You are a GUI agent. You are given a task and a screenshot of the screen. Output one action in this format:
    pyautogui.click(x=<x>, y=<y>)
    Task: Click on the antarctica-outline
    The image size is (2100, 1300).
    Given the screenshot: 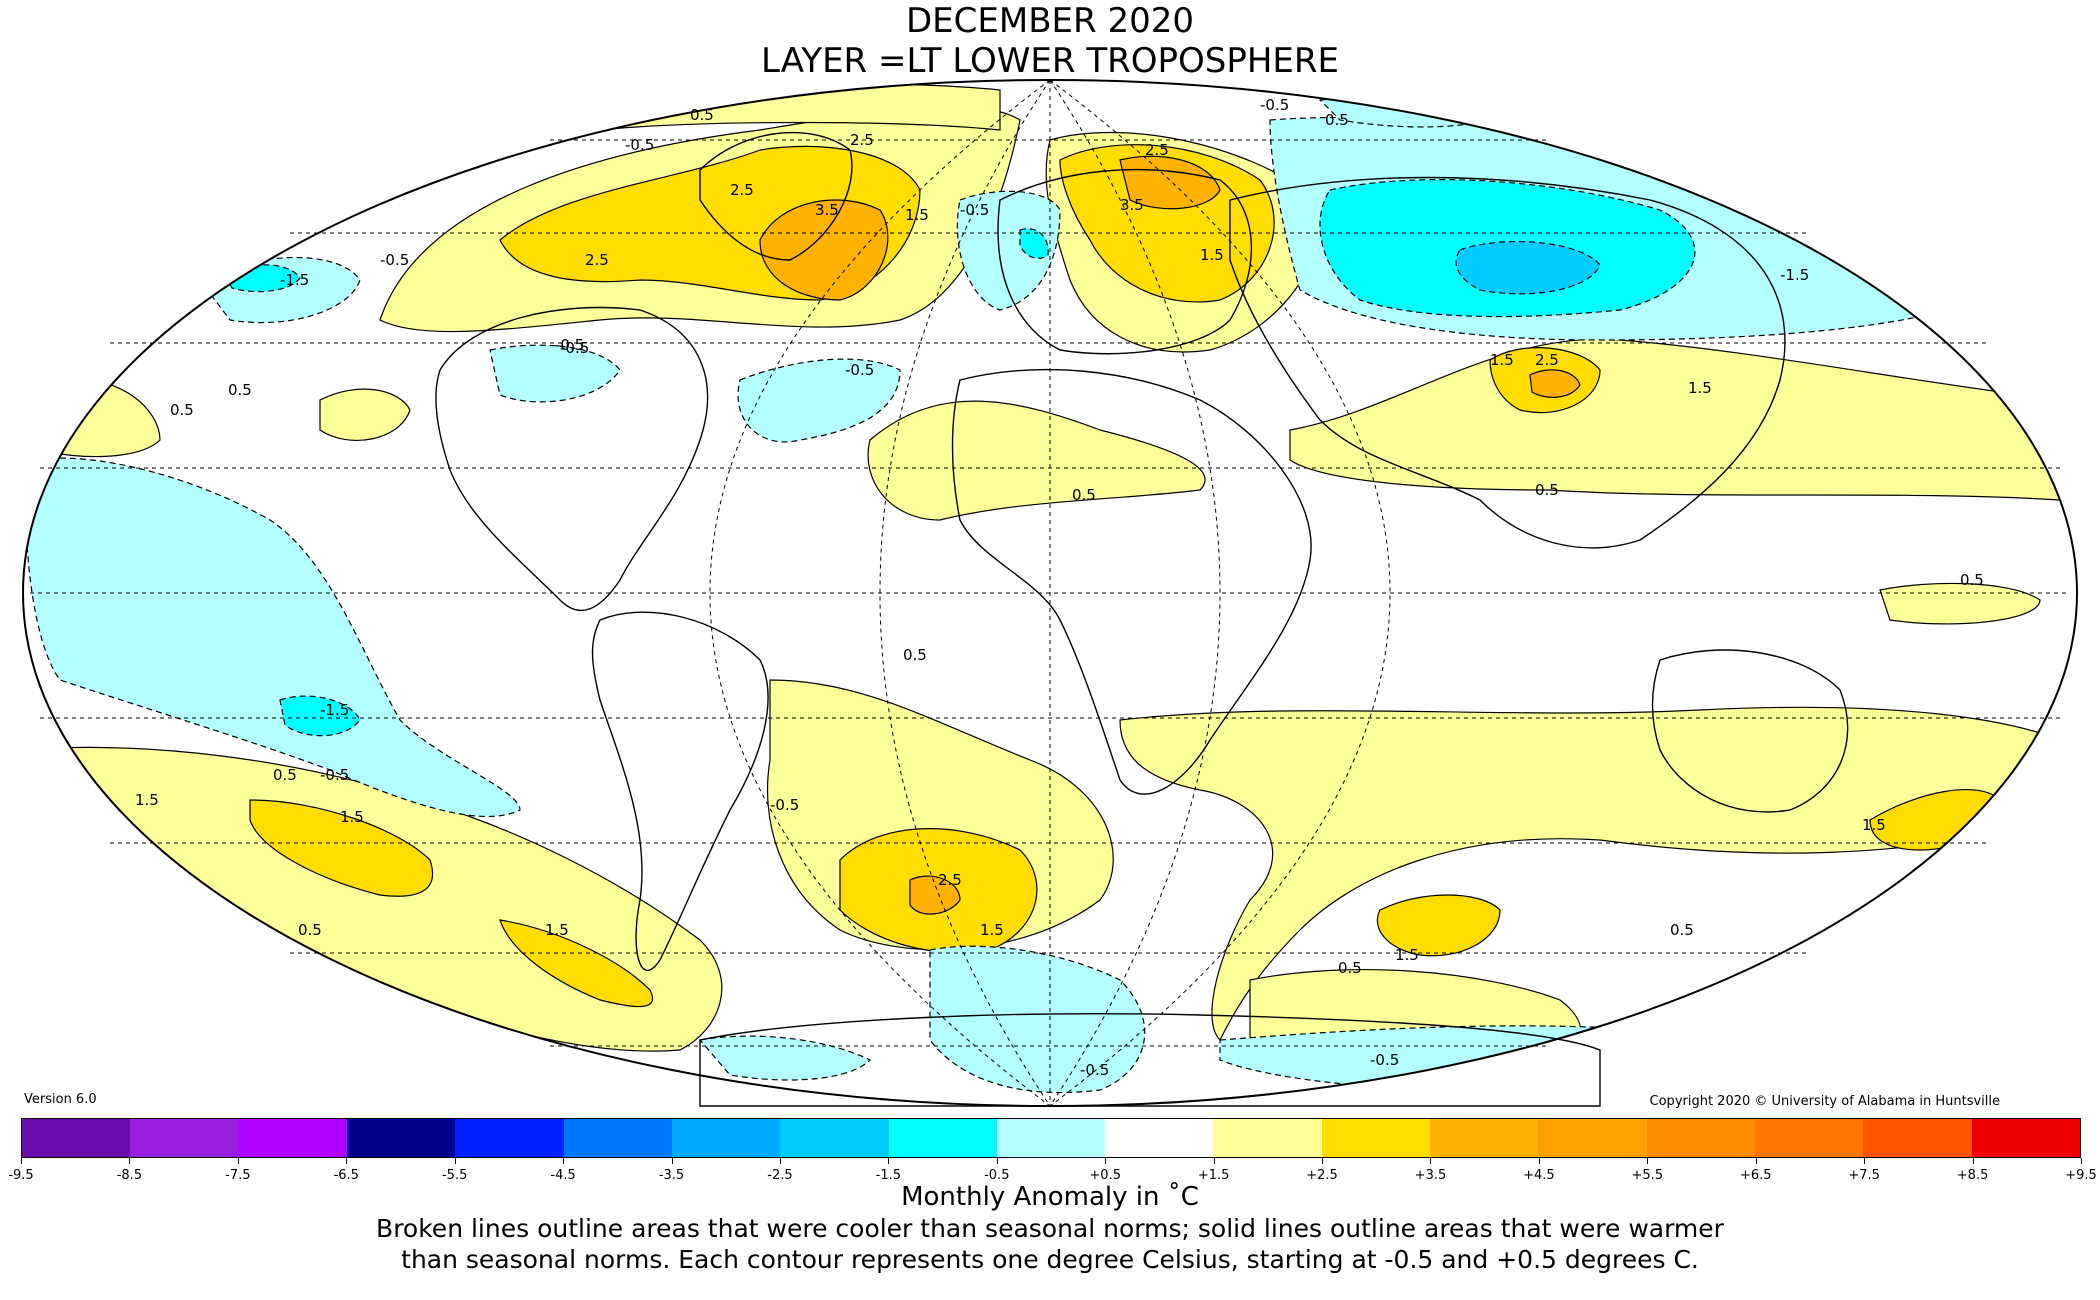 What is the action you would take?
    pyautogui.click(x=1150, y=1060)
    